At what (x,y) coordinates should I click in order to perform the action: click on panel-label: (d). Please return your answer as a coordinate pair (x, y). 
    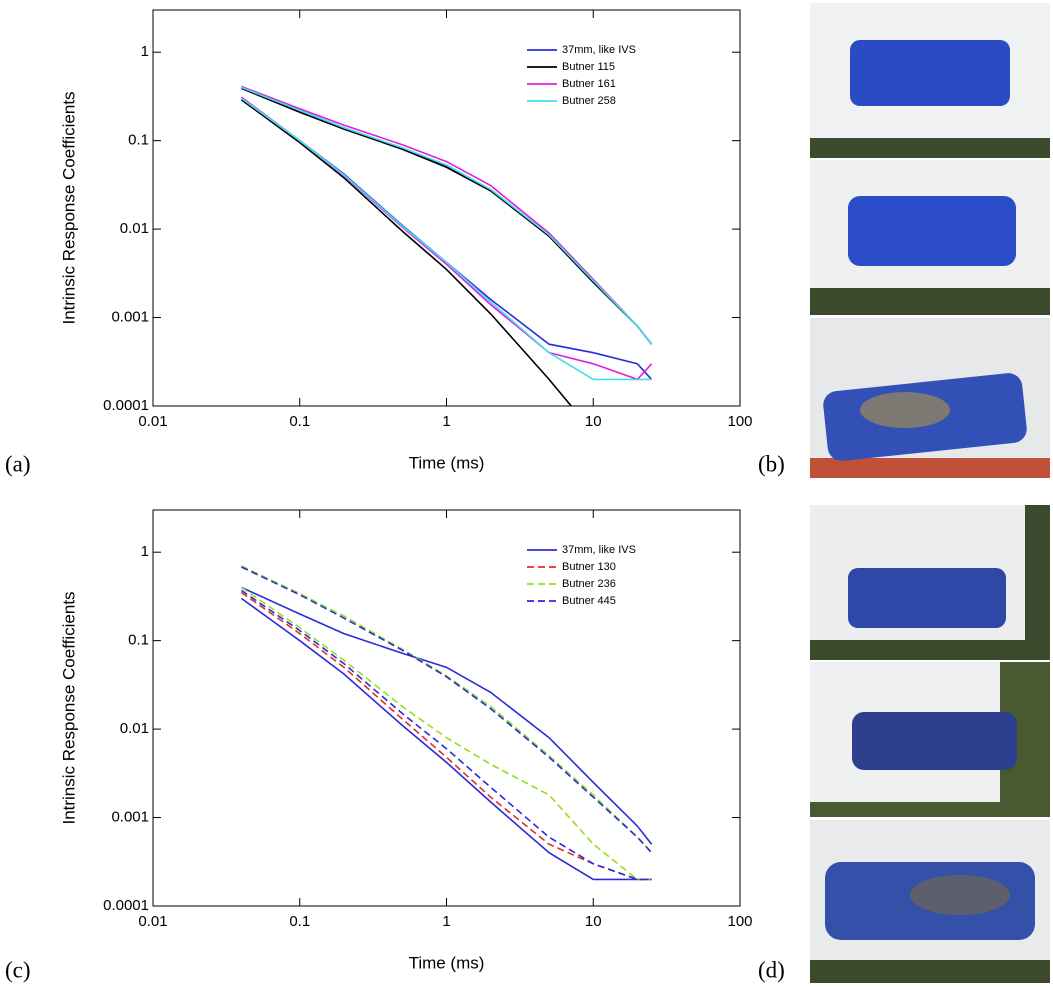
    Looking at the image, I should click on (771, 969).